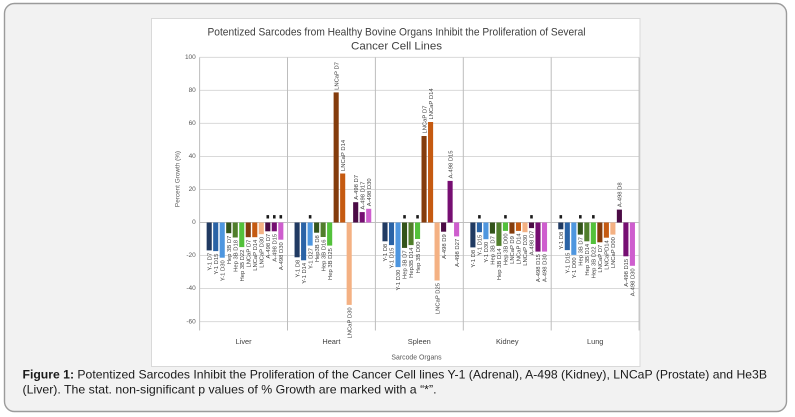  I want to click on svg-text: Percent Growth (%), so click(178, 179).